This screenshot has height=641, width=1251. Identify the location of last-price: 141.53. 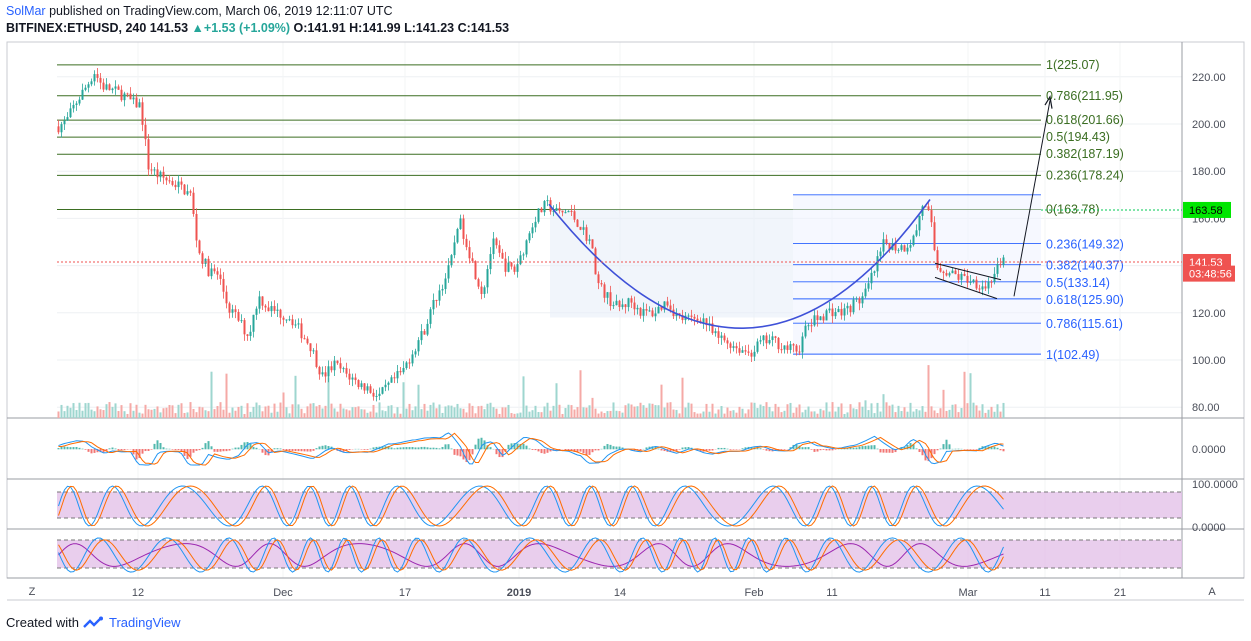
(169, 28).